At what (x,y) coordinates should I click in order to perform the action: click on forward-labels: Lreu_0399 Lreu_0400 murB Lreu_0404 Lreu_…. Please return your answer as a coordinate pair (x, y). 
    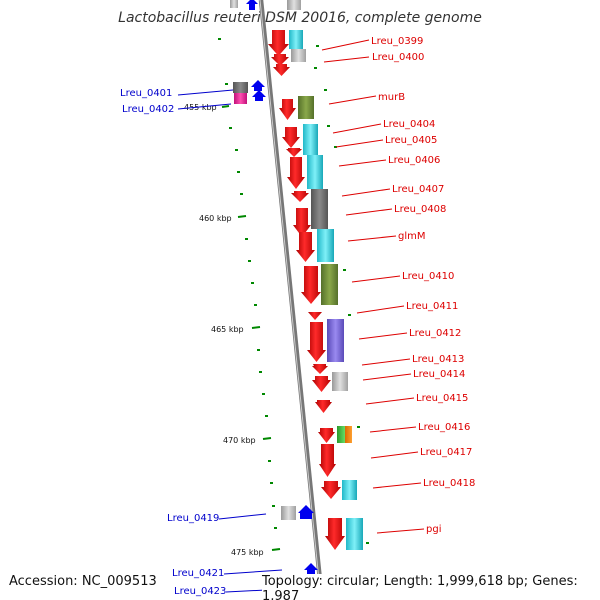
    Looking at the image, I should click on (423, 285).